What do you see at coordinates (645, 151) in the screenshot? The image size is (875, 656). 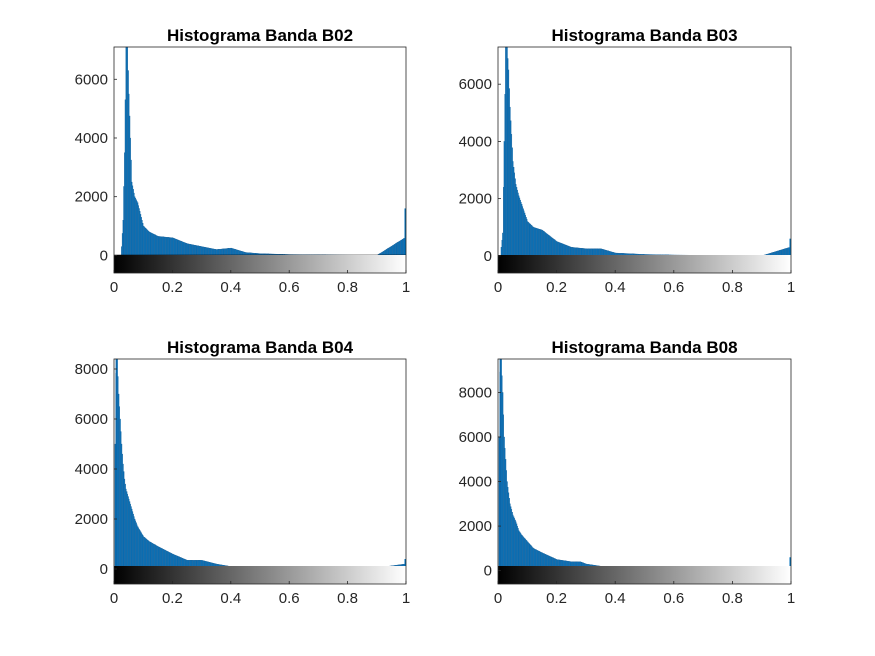 I see `histogram-bars` at bounding box center [645, 151].